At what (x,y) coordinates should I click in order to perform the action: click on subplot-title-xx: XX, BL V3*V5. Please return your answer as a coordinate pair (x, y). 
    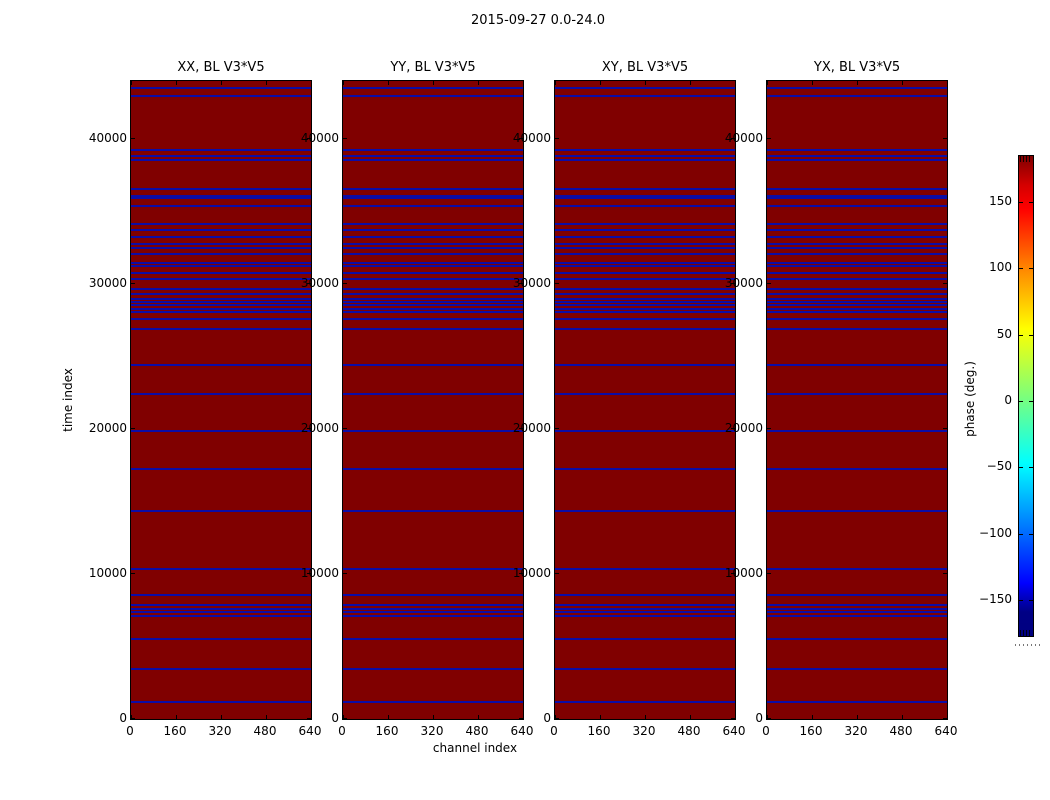
    Looking at the image, I should click on (221, 67).